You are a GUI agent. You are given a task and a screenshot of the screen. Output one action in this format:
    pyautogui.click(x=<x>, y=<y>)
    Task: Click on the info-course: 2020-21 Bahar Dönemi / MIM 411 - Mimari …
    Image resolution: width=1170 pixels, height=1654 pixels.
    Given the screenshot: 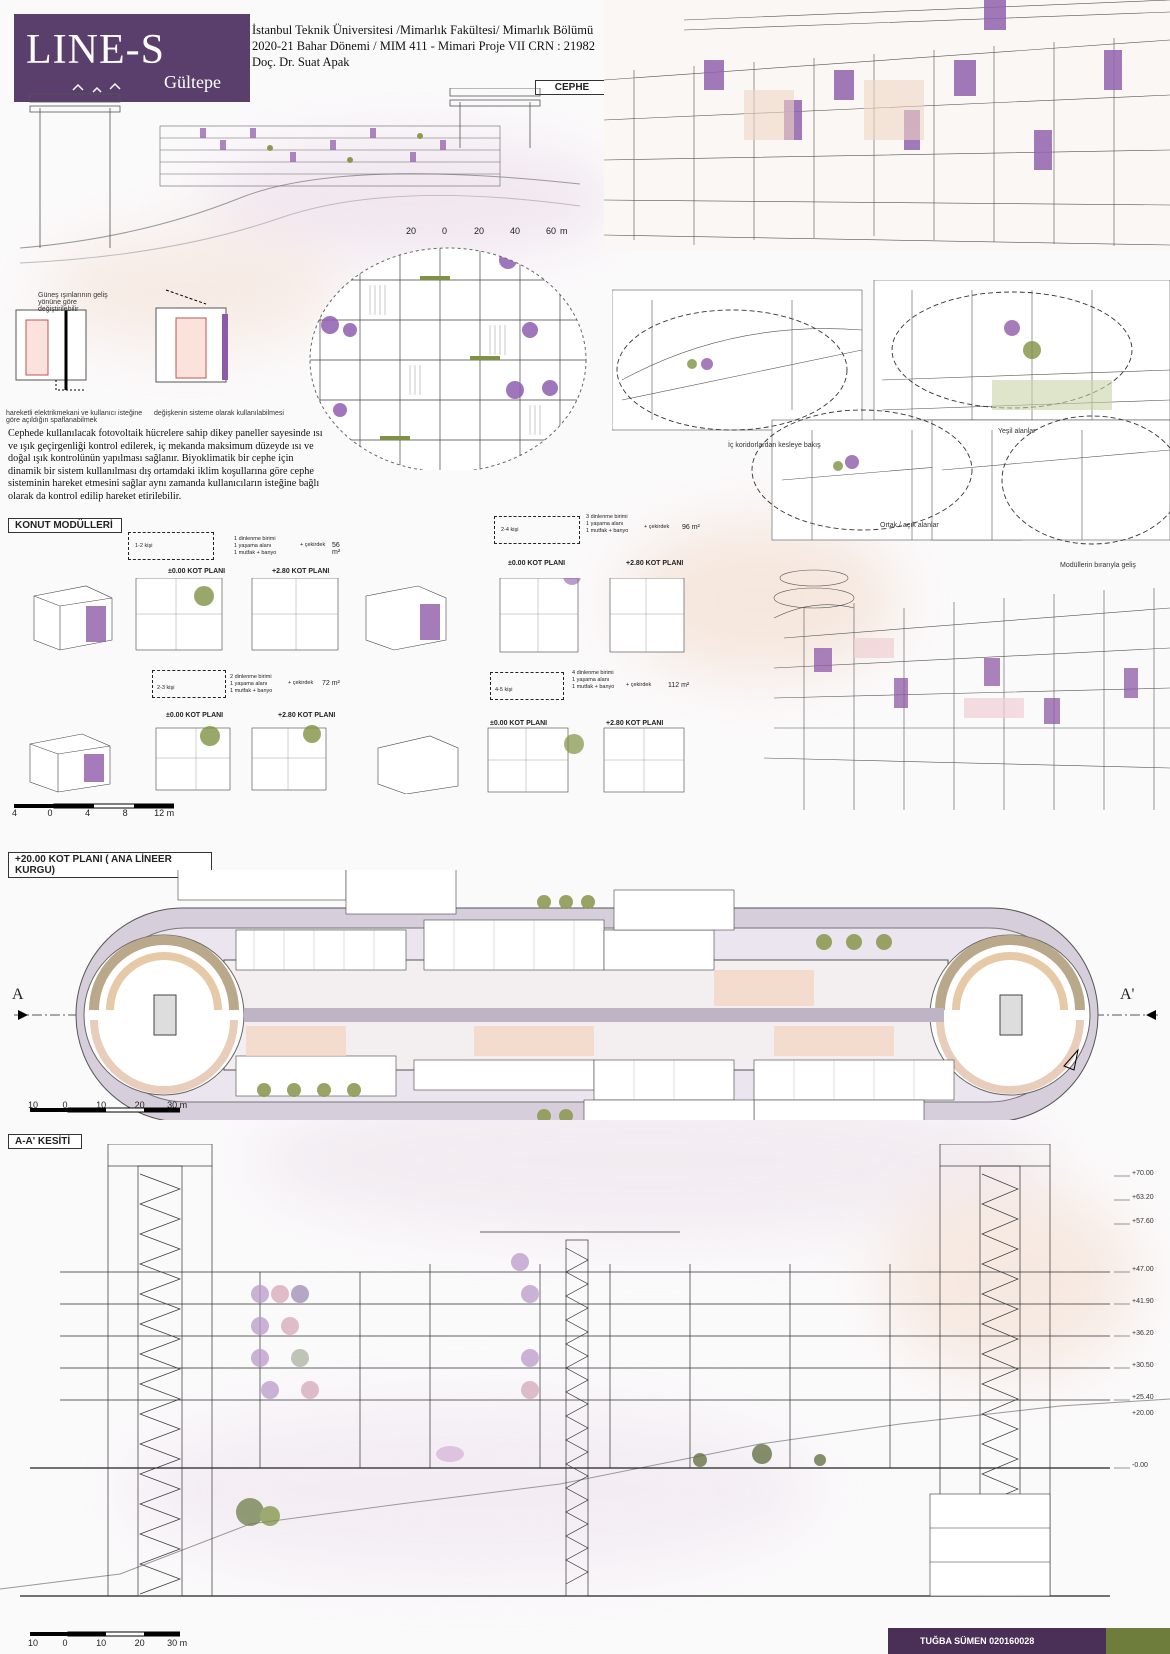 What is the action you would take?
    pyautogui.click(x=424, y=46)
    